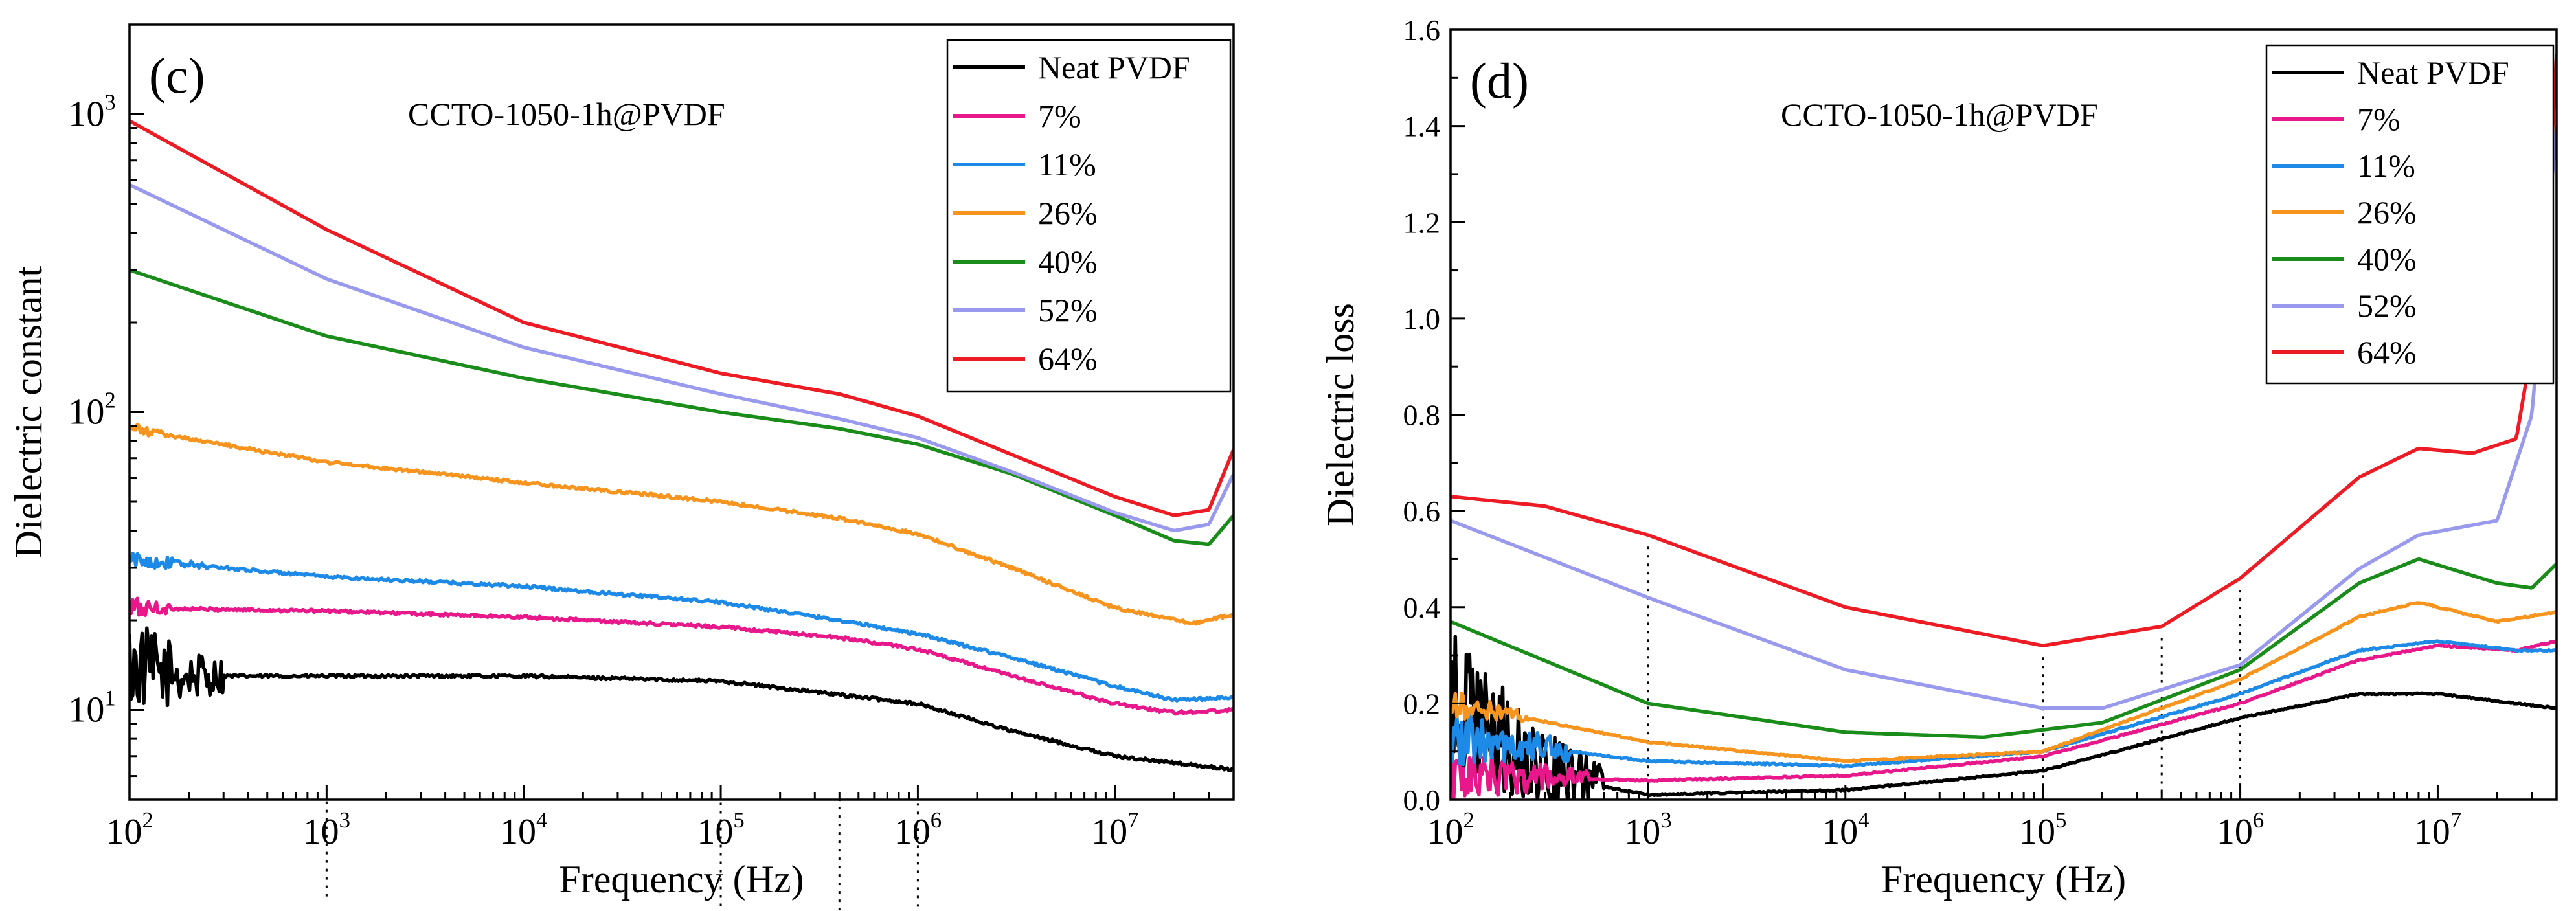  Describe the element at coordinates (1499, 80) in the screenshot. I see `panel-label: (d)` at that location.